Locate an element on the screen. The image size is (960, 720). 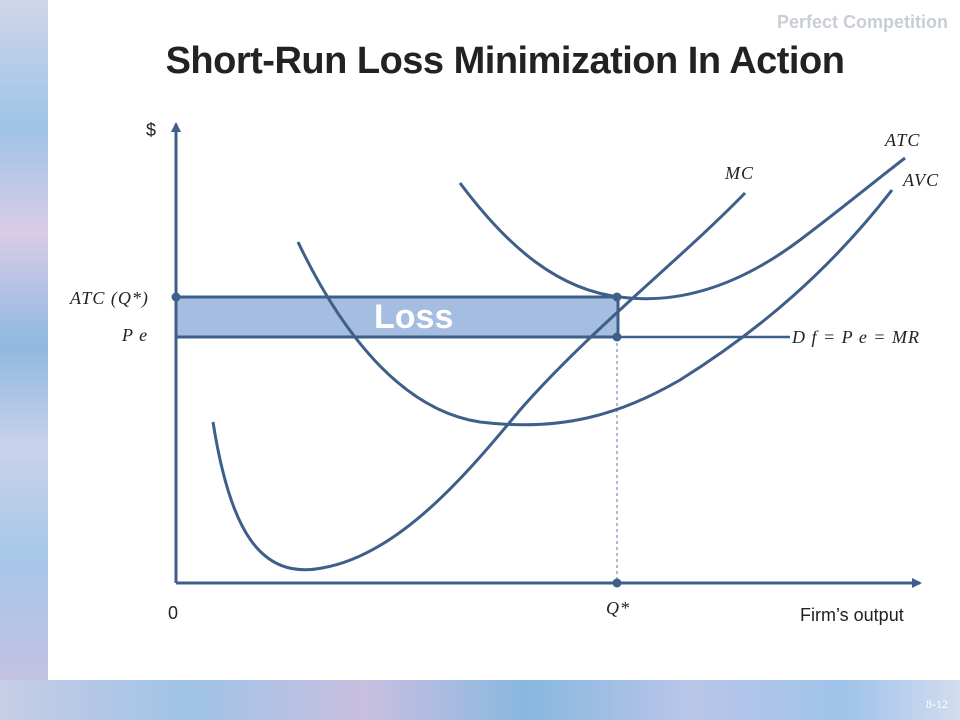
atc-intercept-dot is located at coordinates (176, 297).